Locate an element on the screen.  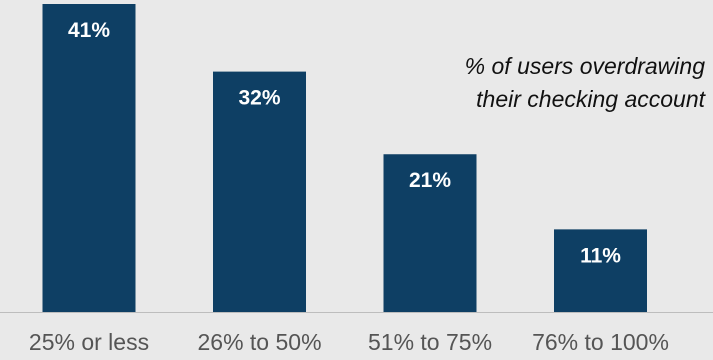
x-tick-label-1: 25% or less is located at coordinates (89, 342).